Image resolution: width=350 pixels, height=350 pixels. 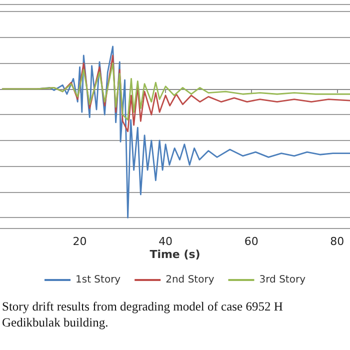 What do you see at coordinates (190, 280) in the screenshot?
I see `legend-label: 2nd Story` at bounding box center [190, 280].